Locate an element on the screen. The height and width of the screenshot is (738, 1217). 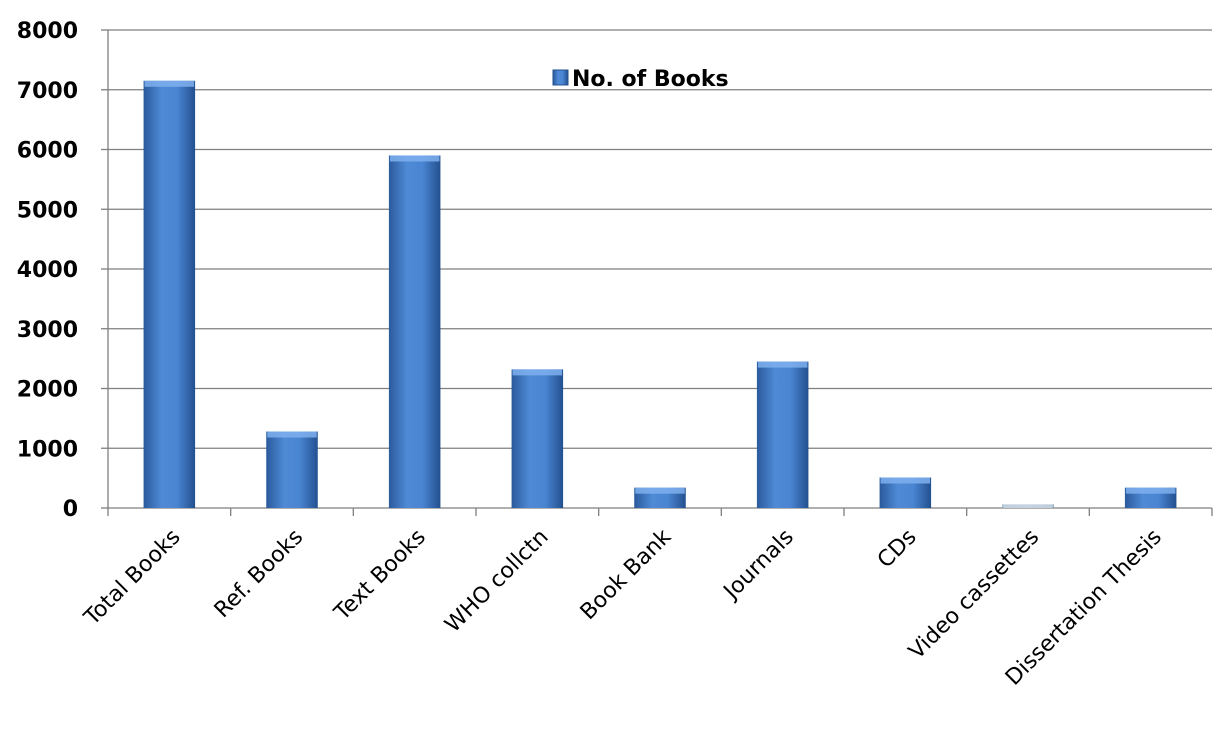
x-tick-label: Total Books is located at coordinates (132, 578).